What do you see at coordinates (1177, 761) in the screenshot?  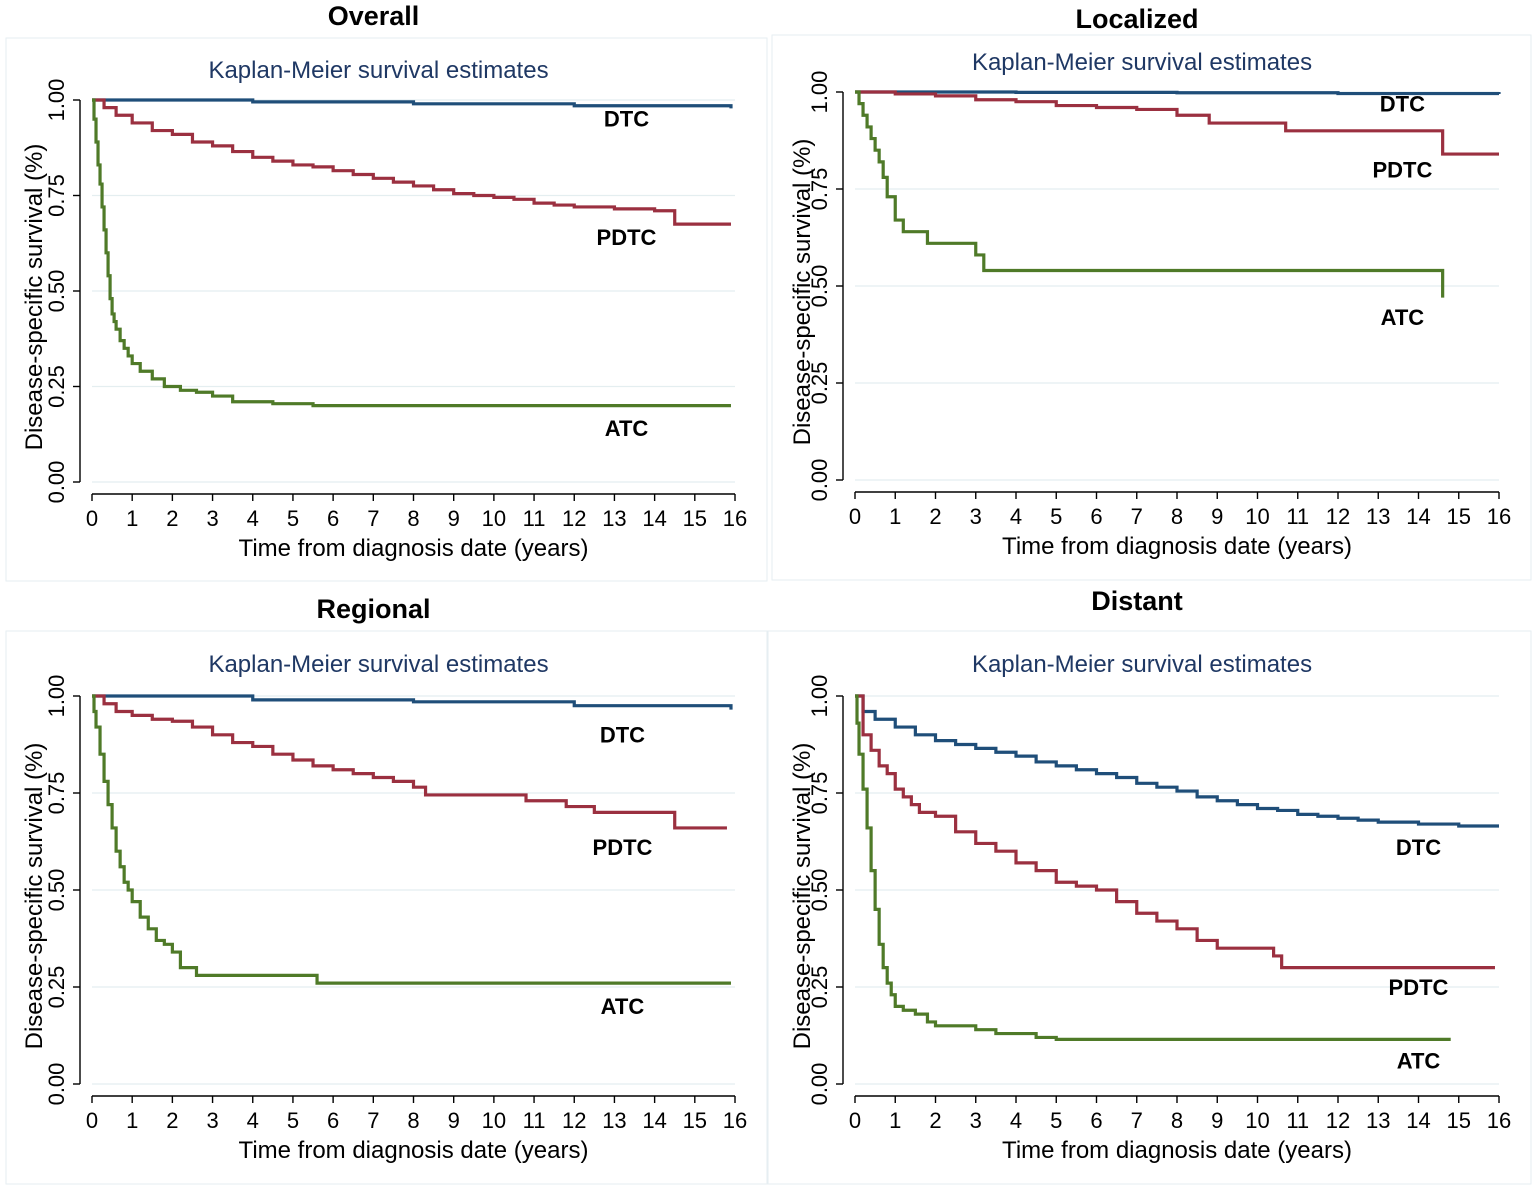 I see `km-curve-dtc` at bounding box center [1177, 761].